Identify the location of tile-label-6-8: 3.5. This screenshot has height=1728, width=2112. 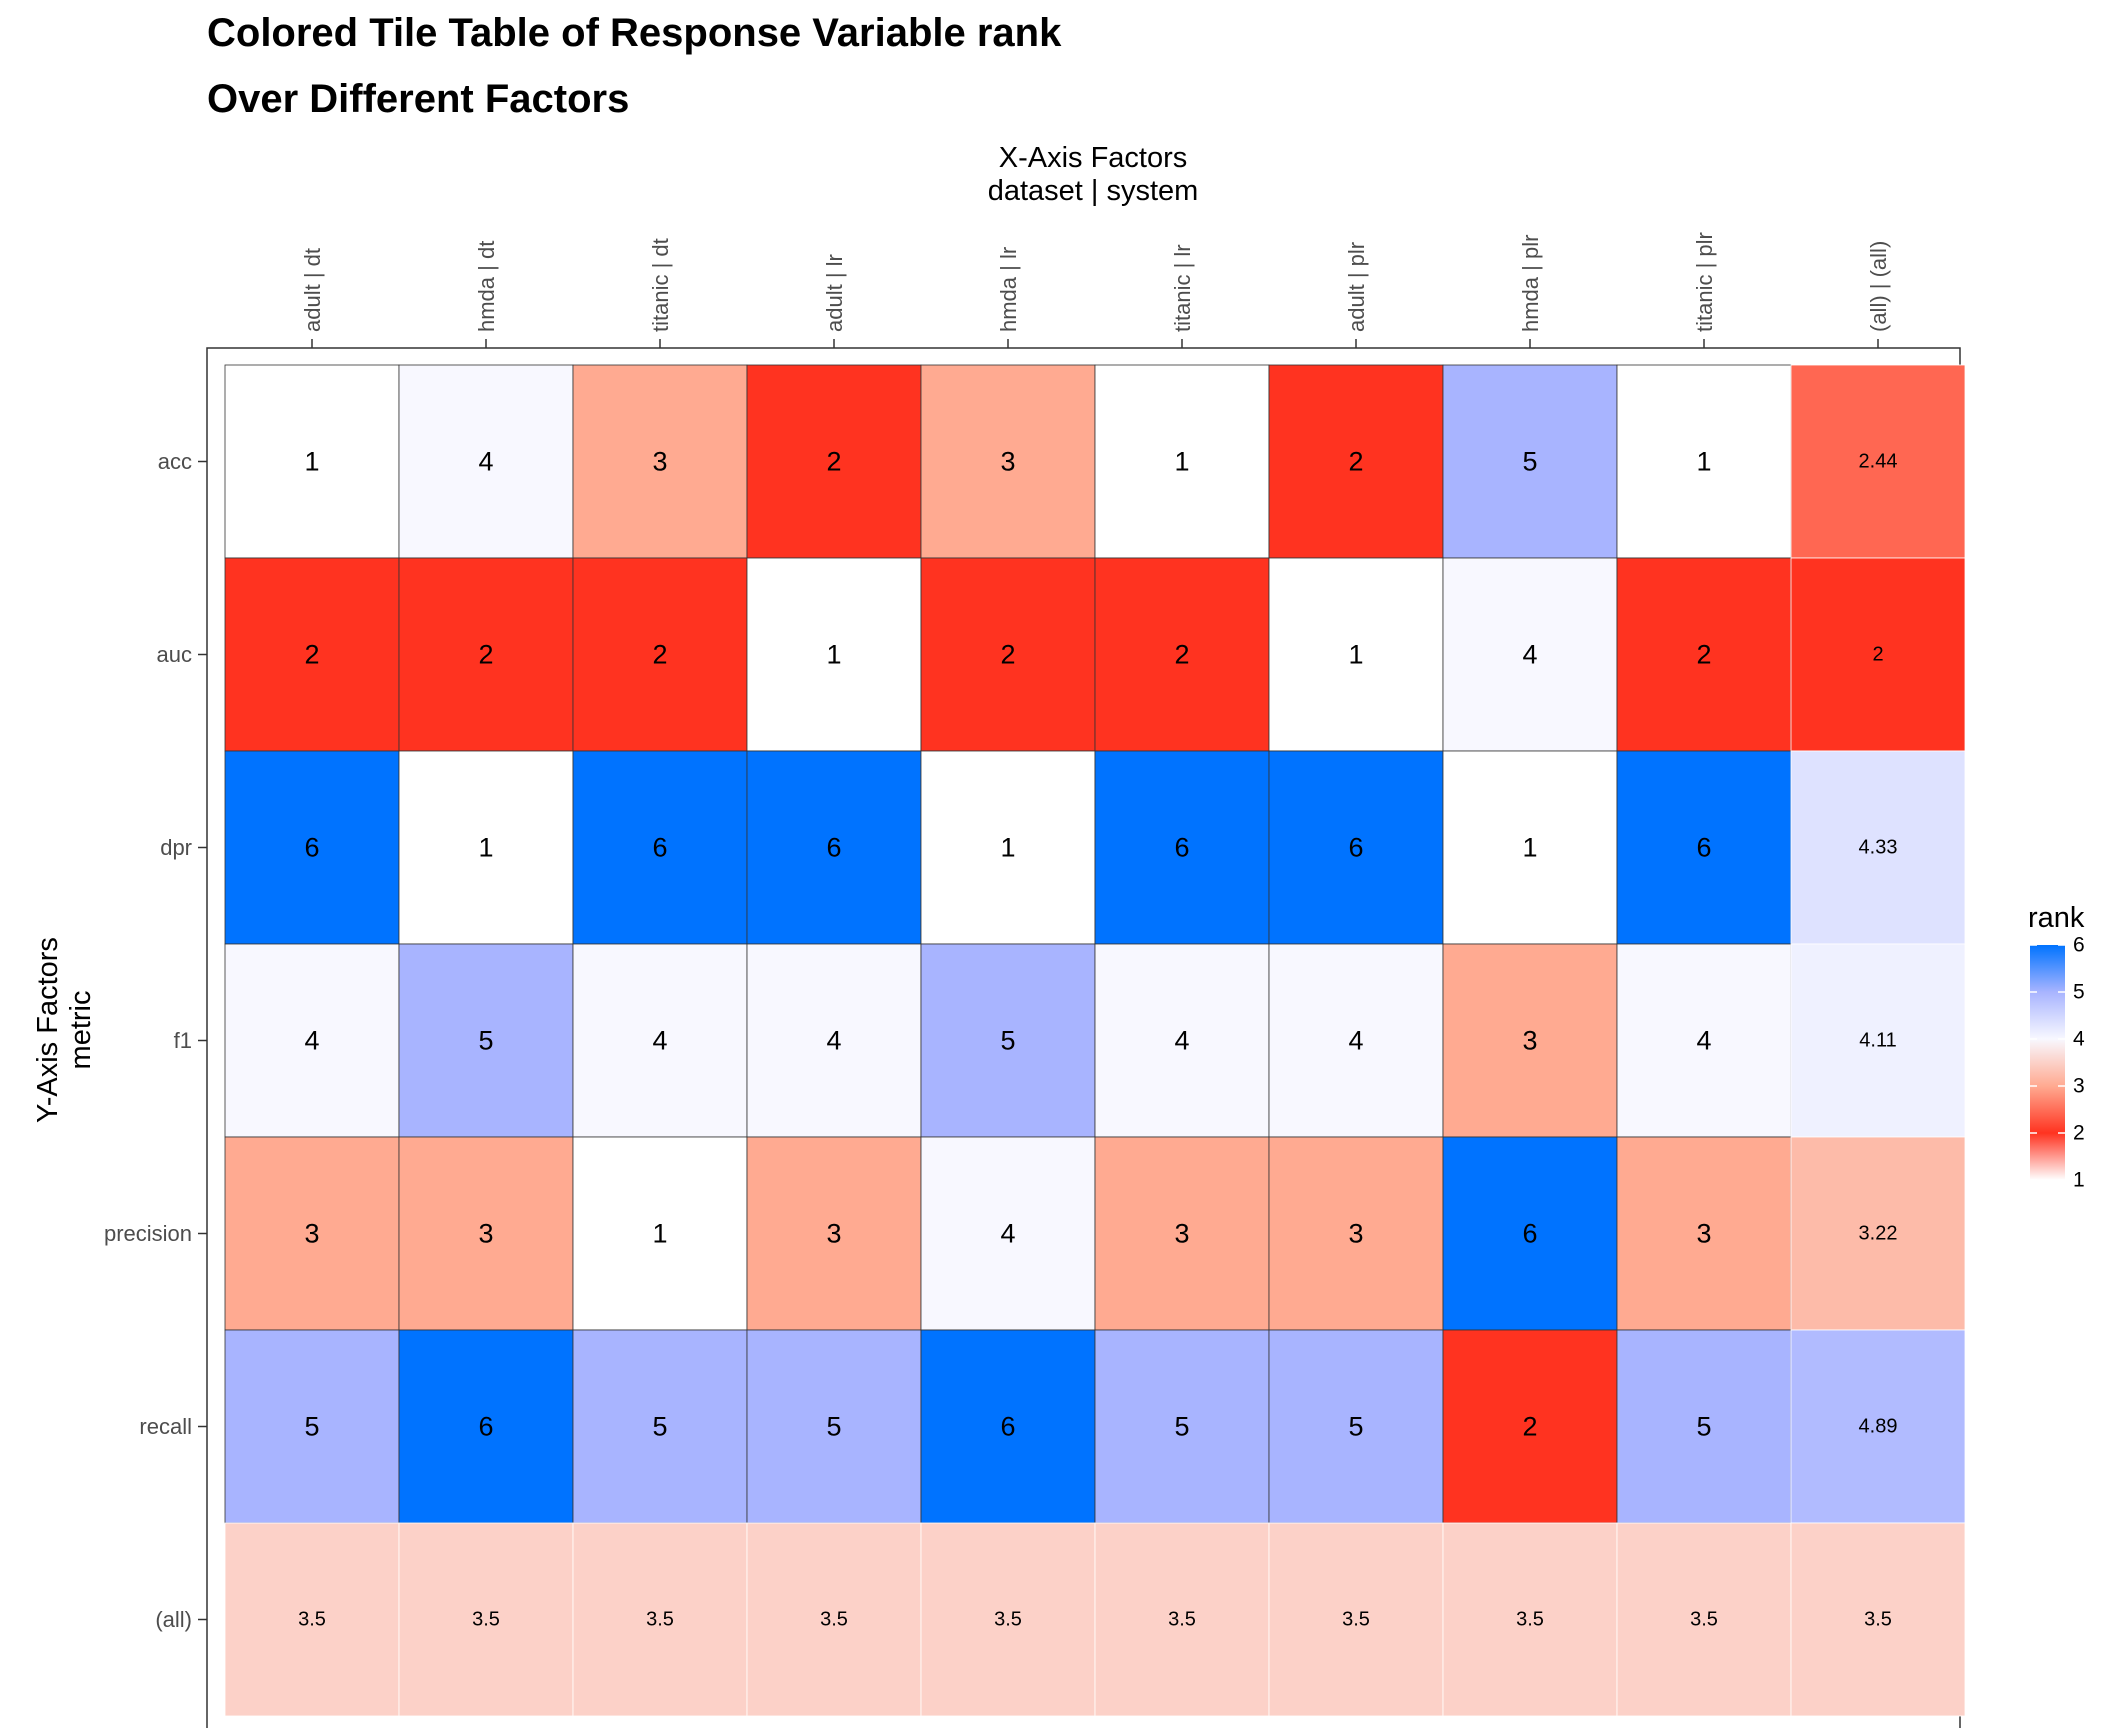
(1704, 1620).